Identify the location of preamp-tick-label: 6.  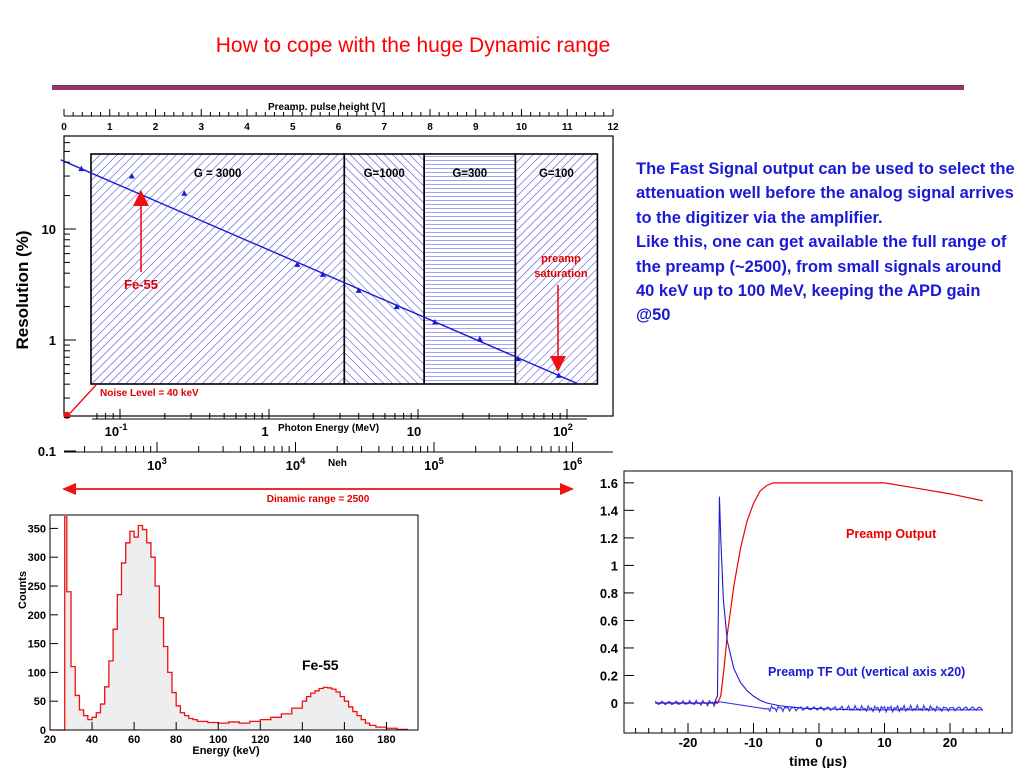
(339, 127).